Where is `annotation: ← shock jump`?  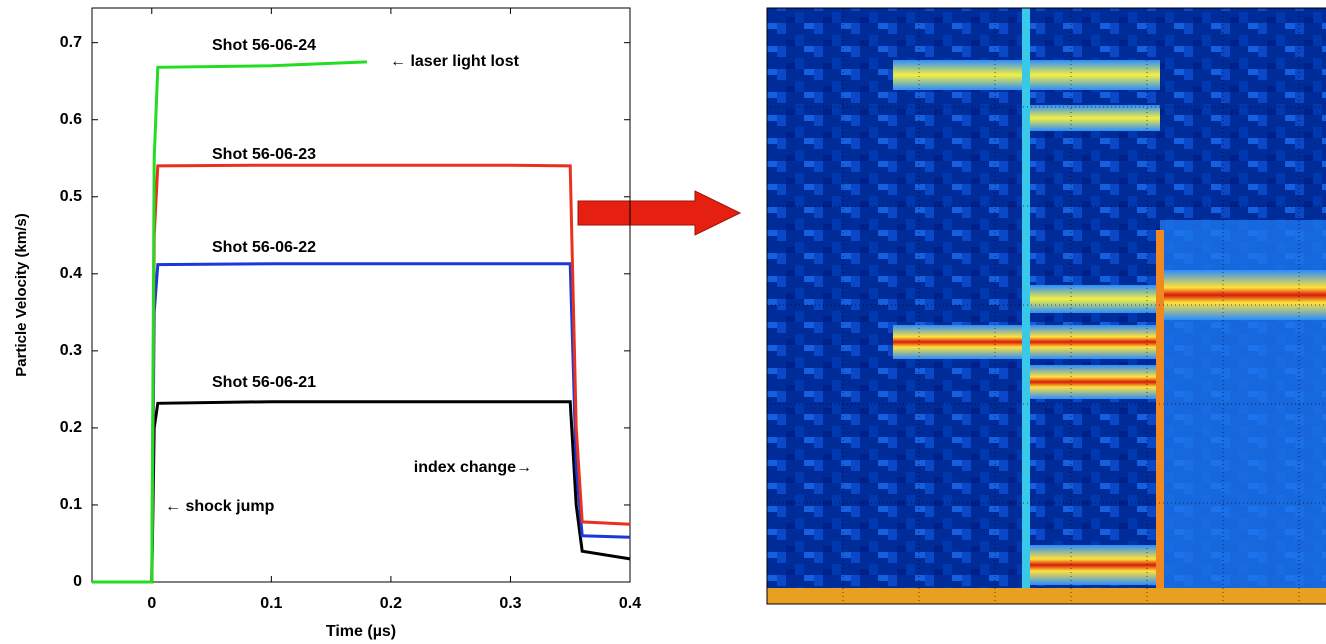
annotation: ← shock jump is located at coordinates (220, 506).